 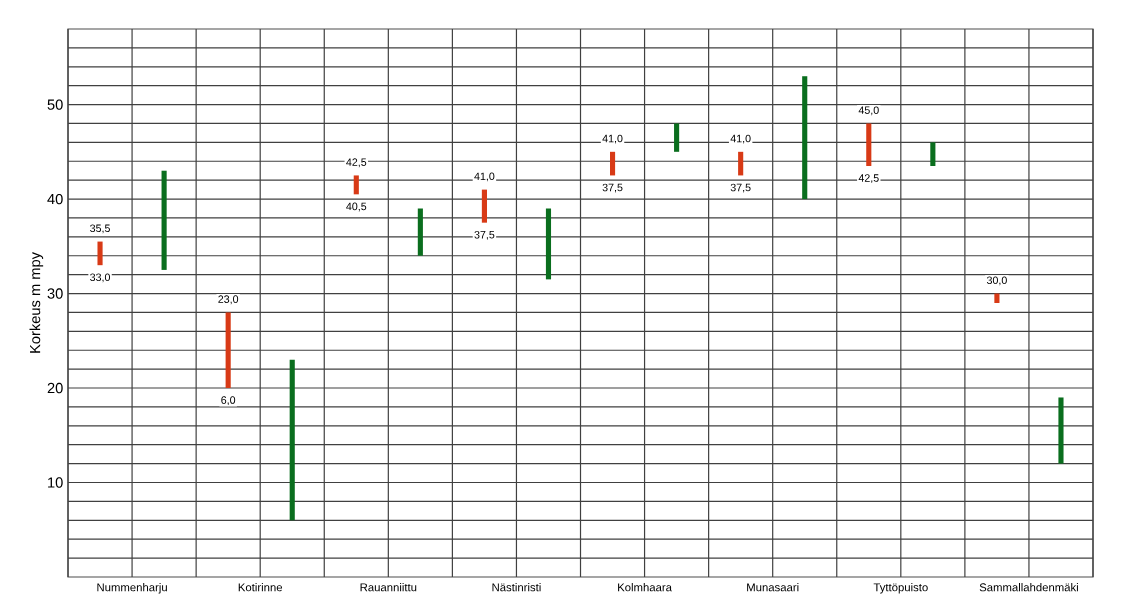 What do you see at coordinates (228, 300) in the screenshot?
I see `annotation: 23,0` at bounding box center [228, 300].